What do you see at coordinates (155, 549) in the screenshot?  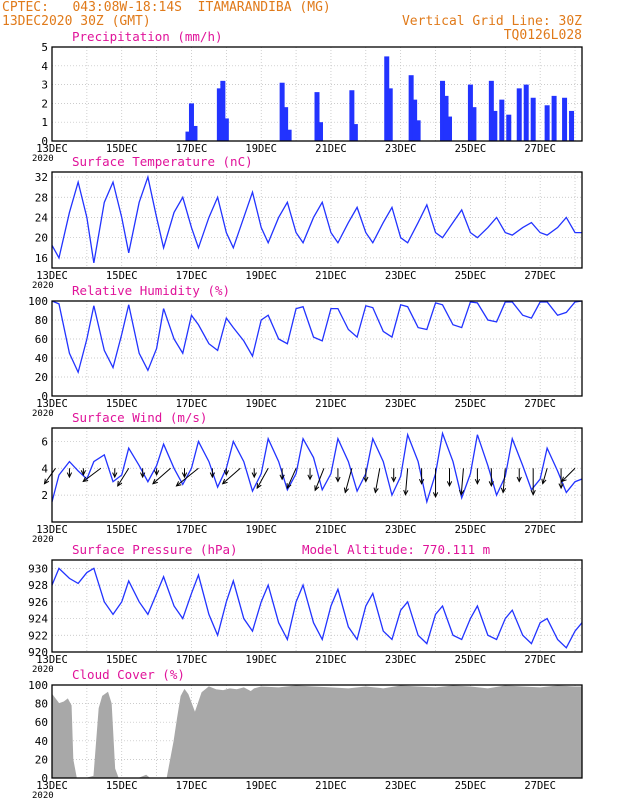 I see `pres-panel-title: Surface Pressure (hPa)` at bounding box center [155, 549].